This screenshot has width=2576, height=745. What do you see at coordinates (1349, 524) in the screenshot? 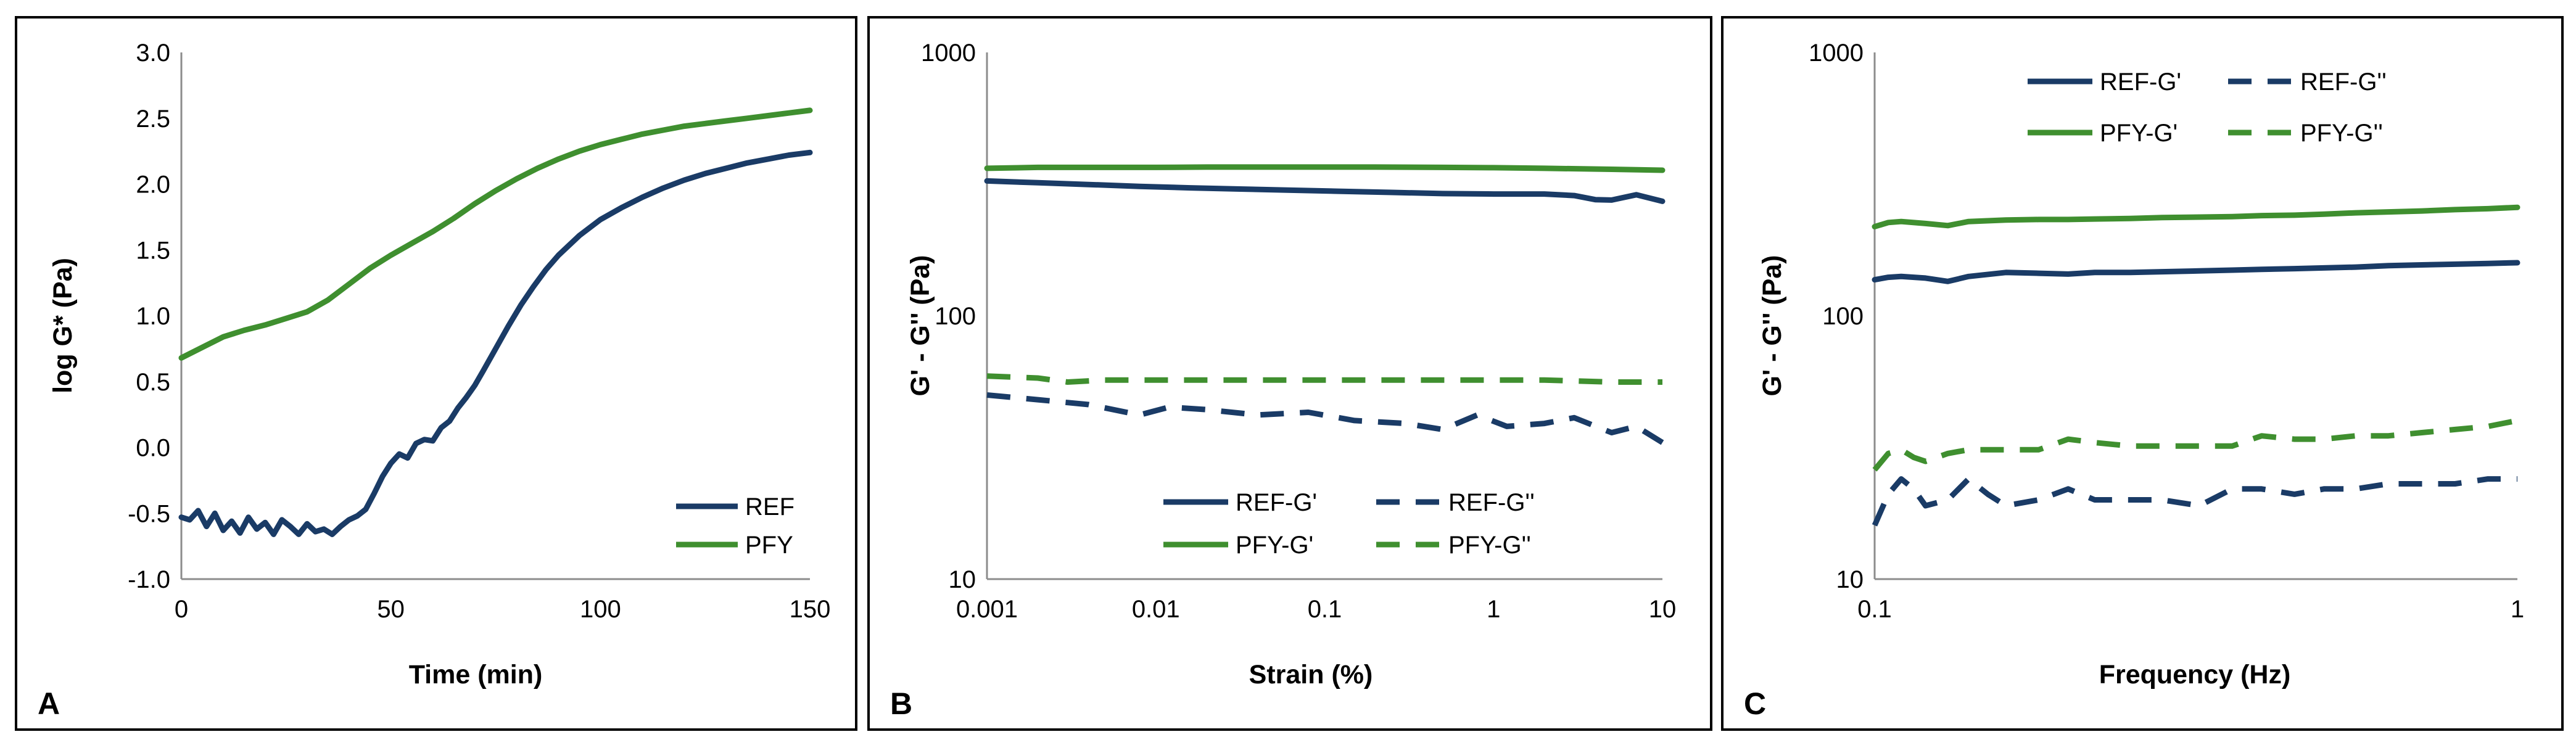
I see `panel-b-legend: REF-G' REF-G'' PFY-G' PFY-G''` at bounding box center [1349, 524].